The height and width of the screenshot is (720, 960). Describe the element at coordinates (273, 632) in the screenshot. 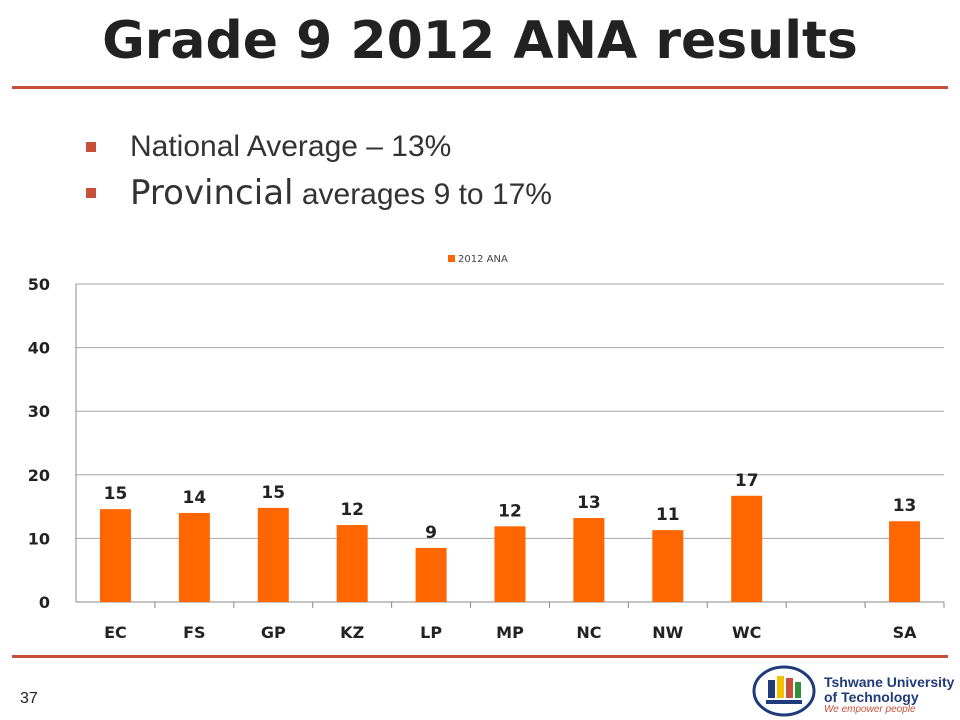

I see `x-tick-label: GP` at that location.